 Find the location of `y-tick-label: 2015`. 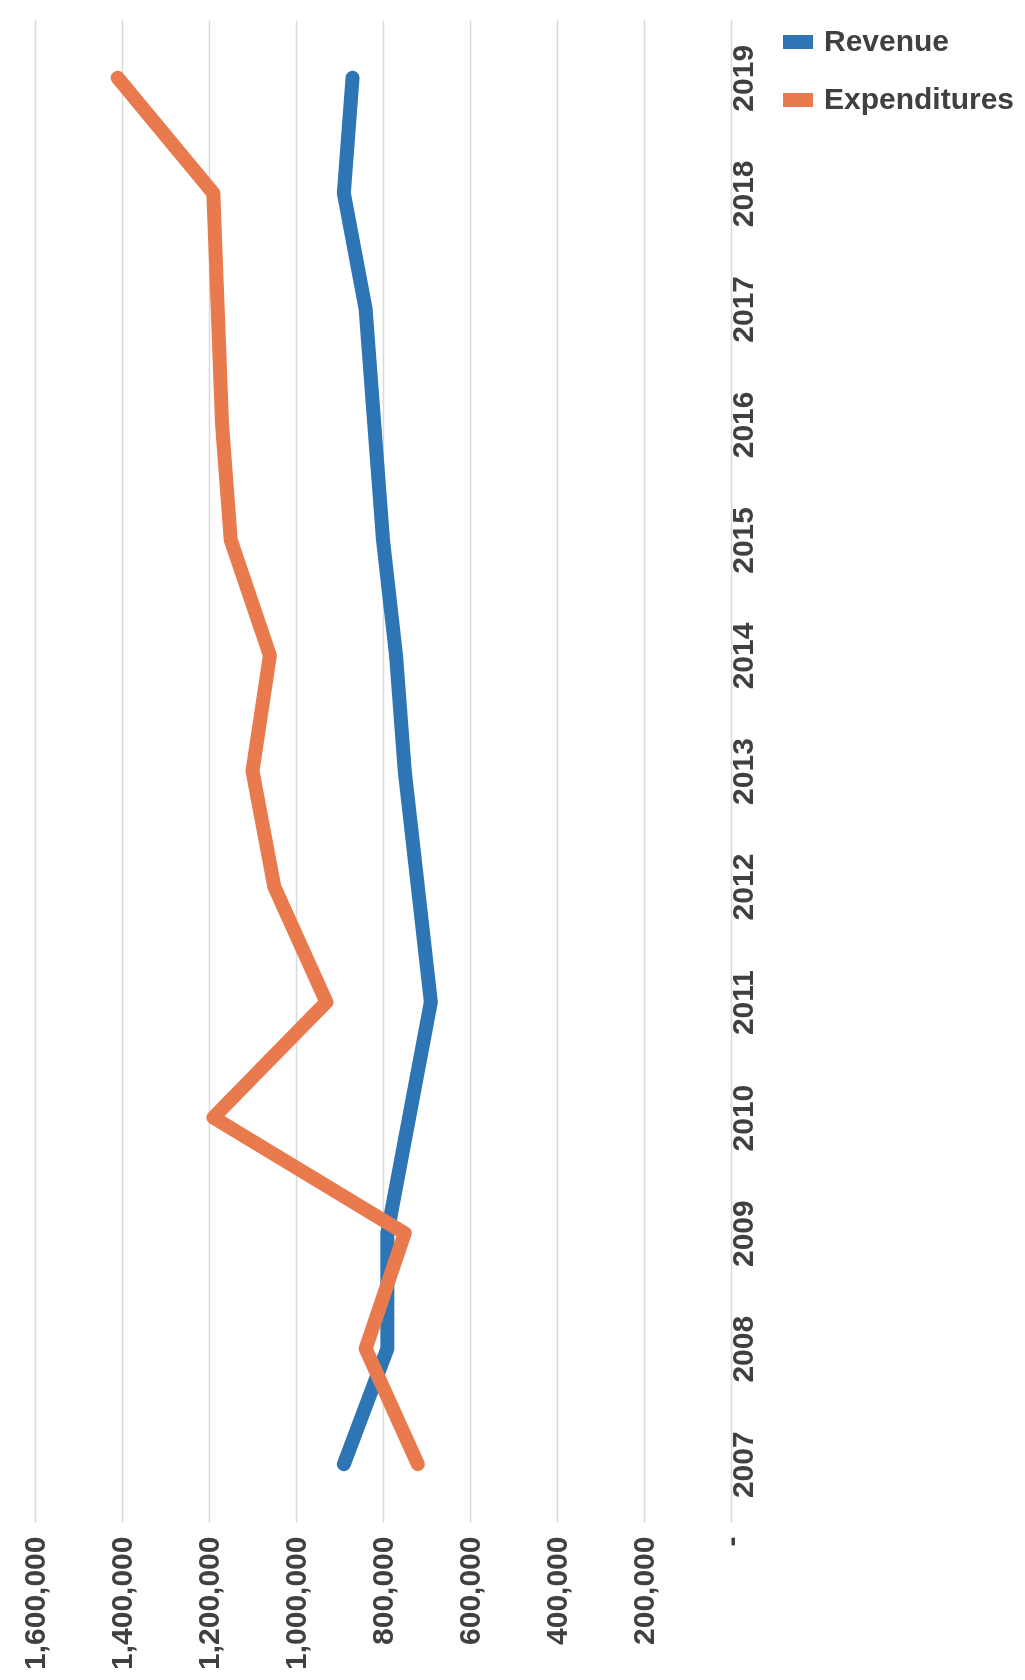

y-tick-label: 2015 is located at coordinates (742, 540).